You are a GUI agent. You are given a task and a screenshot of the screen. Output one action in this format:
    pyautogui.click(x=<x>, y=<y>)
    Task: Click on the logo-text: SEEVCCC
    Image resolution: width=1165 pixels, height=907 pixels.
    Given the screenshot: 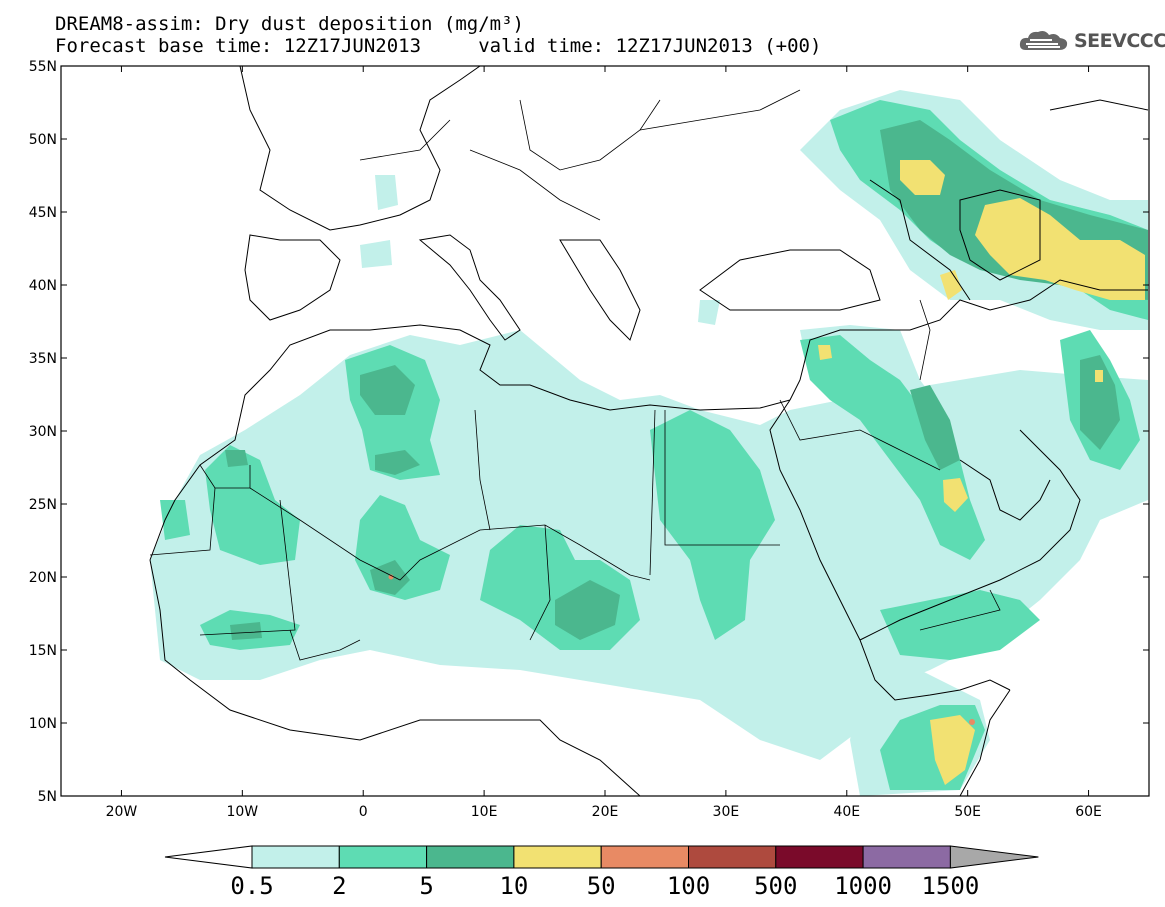 What is the action you would take?
    pyautogui.click(x=1119, y=41)
    